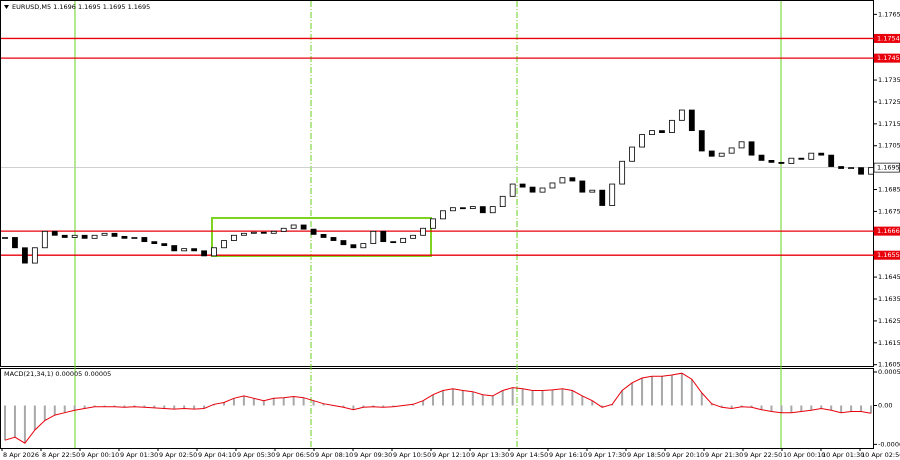 Image resolution: width=900 pixels, height=460 pixels. What do you see at coordinates (685, 455) in the screenshot?
I see `x-tick-label: 9 Apr 20:10` at bounding box center [685, 455].